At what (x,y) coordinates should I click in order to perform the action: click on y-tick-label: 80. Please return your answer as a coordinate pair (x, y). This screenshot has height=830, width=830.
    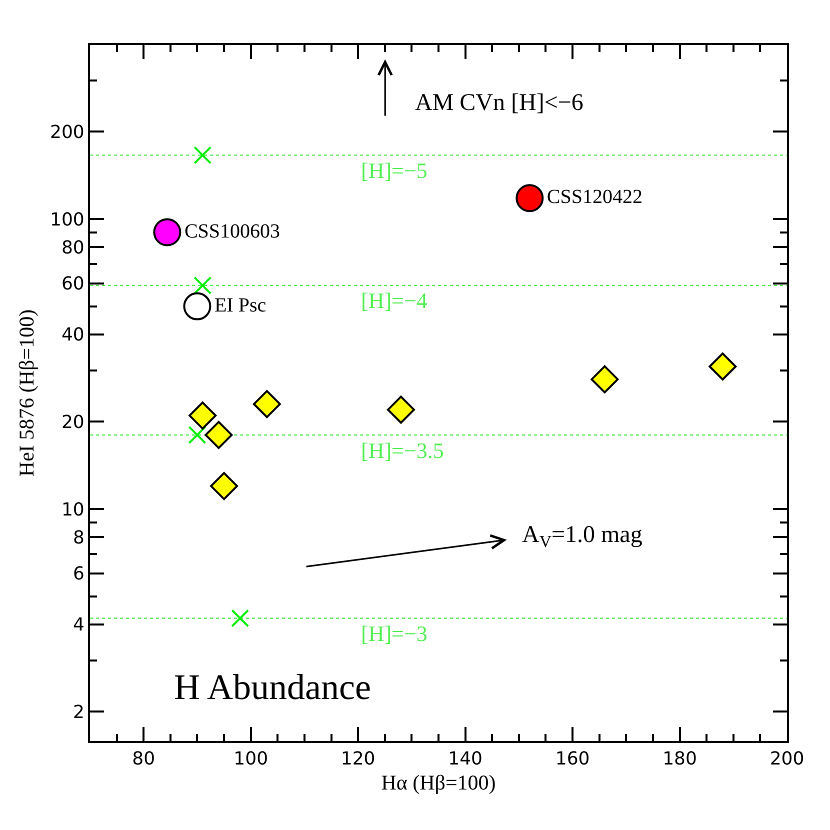
    Looking at the image, I should click on (72, 247).